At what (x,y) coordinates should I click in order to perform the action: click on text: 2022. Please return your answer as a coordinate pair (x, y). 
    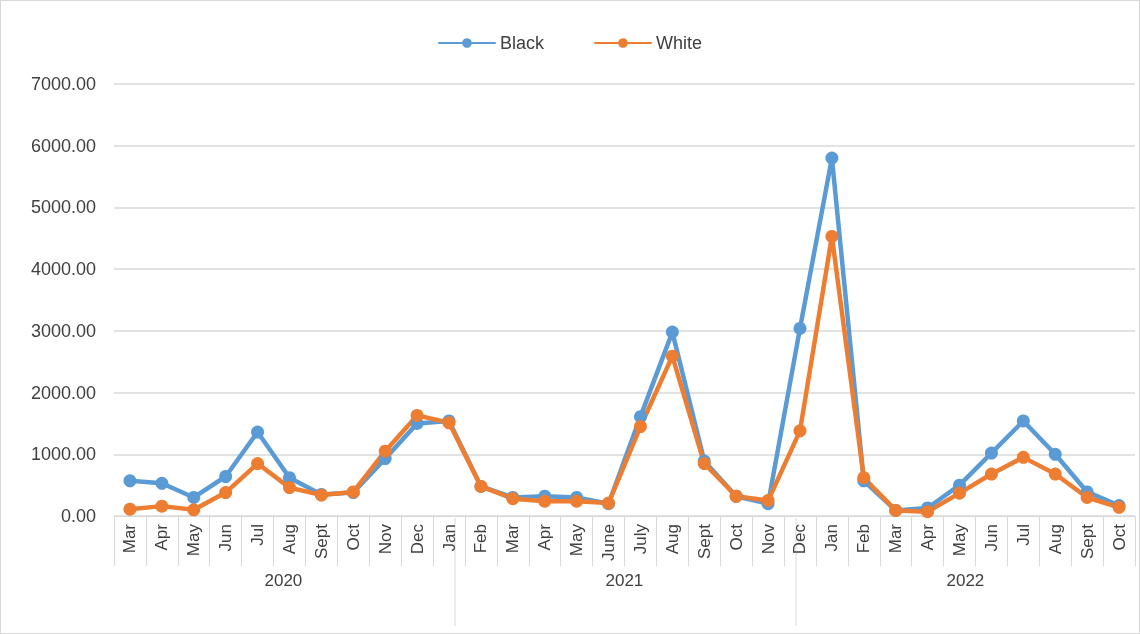
    Looking at the image, I should click on (965, 580).